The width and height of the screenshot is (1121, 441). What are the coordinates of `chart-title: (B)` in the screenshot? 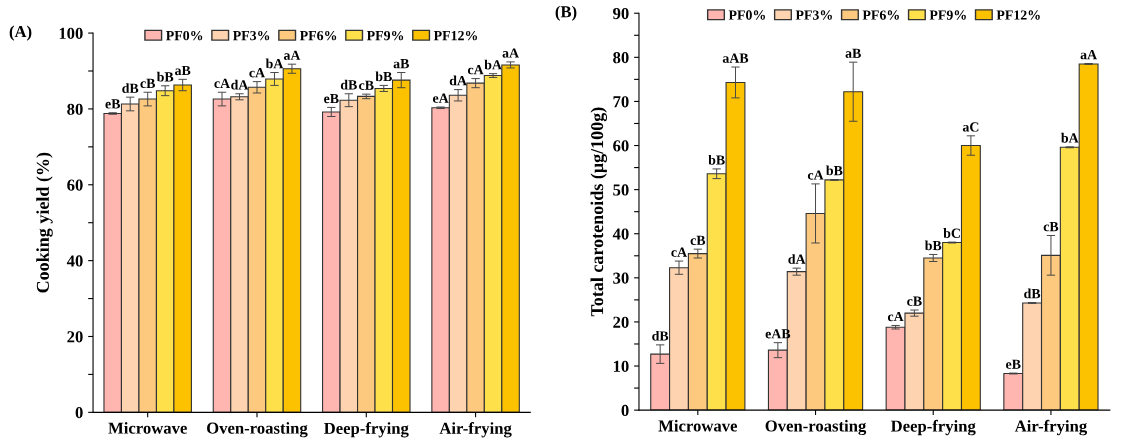 It's located at (566, 13).